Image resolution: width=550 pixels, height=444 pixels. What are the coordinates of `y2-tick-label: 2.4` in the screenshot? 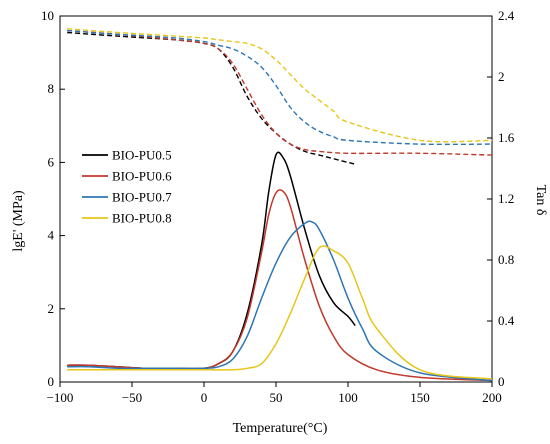 It's located at (506, 15).